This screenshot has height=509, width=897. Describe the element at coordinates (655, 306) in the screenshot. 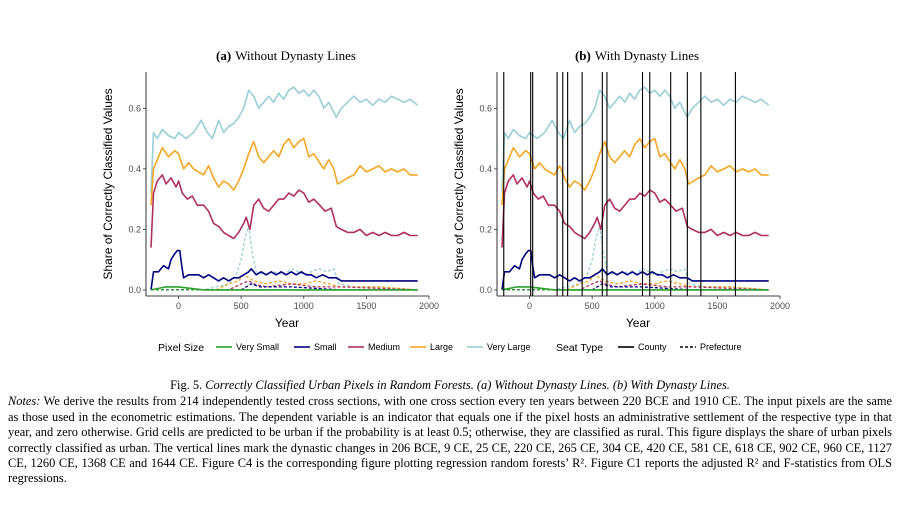

I see `panel-b-x-tick-label: 1000` at that location.